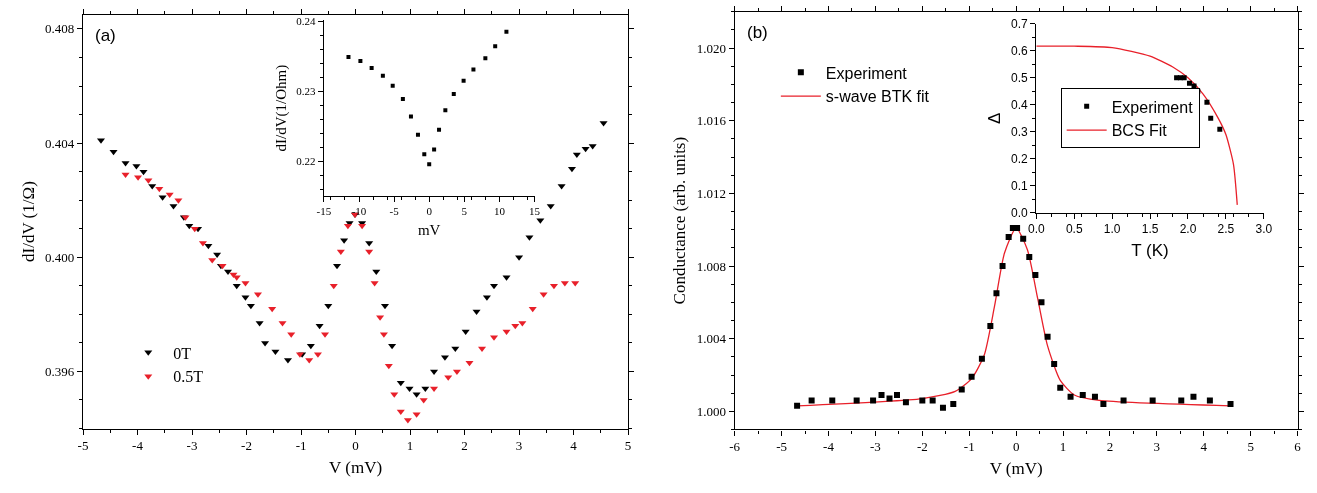  I want to click on annotation: (a), so click(105, 35).